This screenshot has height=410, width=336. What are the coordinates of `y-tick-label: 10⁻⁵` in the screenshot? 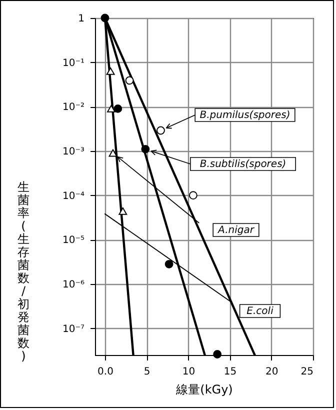 It's located at (73, 240).